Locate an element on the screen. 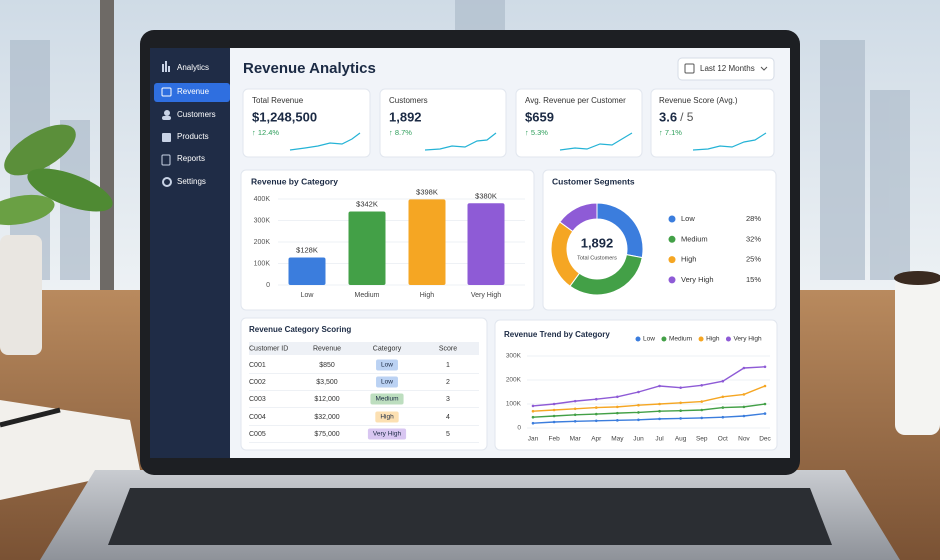 The image size is (940, 560). sidebar-item: Products is located at coordinates (193, 136).